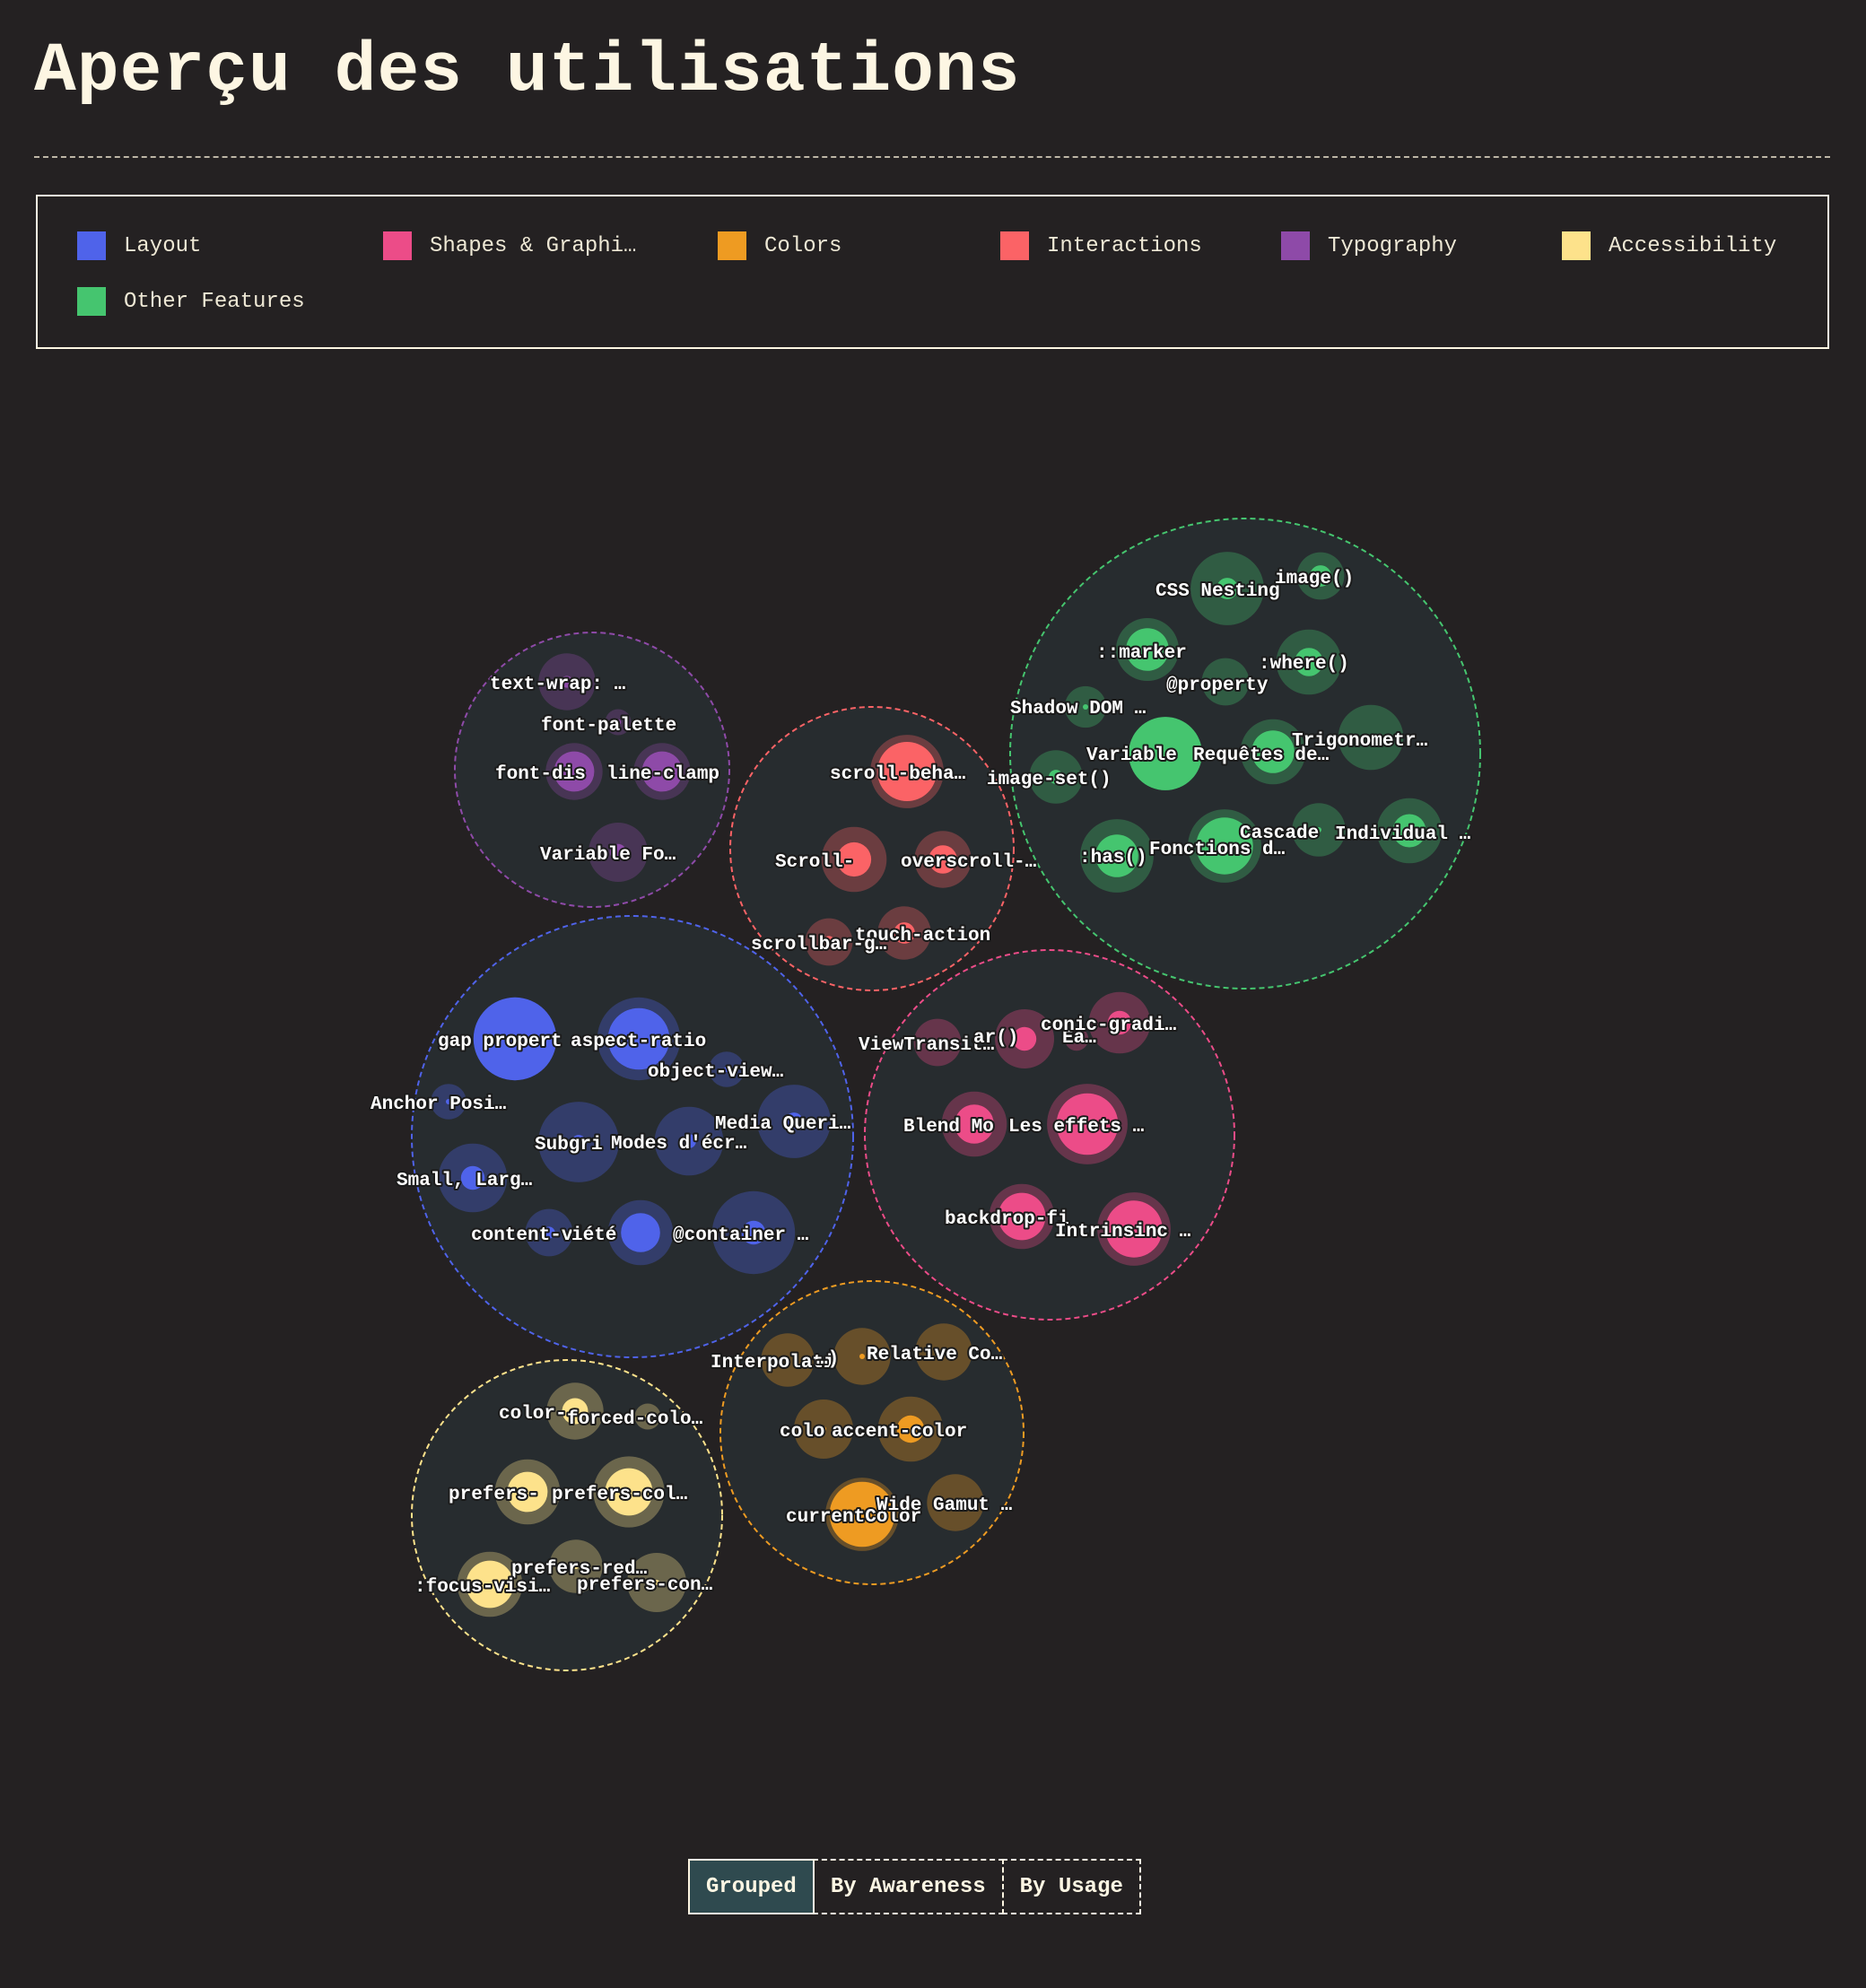 This screenshot has height=1988, width=1866. What do you see at coordinates (922, 936) in the screenshot?
I see `bubble-label: touch-action` at bounding box center [922, 936].